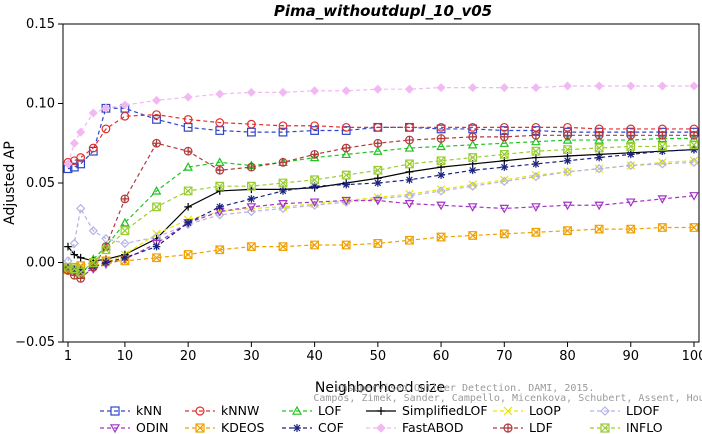 This screenshot has height=434, width=702. What do you see at coordinates (131, 410) in the screenshot?
I see `legend-item-knn: kNN` at bounding box center [131, 410].